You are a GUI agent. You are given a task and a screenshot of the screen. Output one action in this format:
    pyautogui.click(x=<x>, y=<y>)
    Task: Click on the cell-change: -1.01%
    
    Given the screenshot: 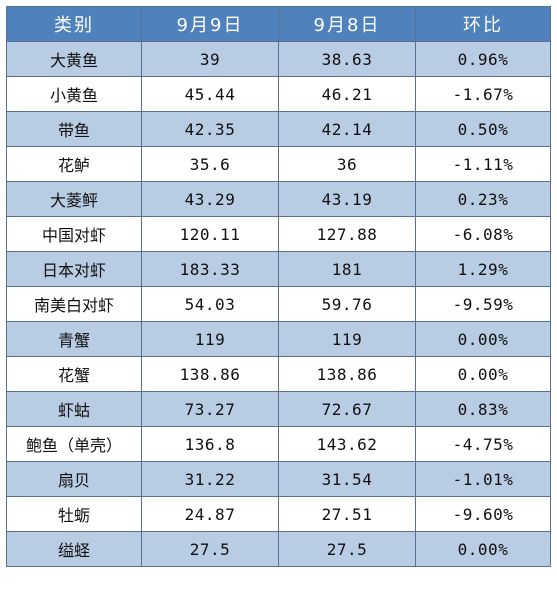 What is the action you would take?
    pyautogui.click(x=483, y=479)
    